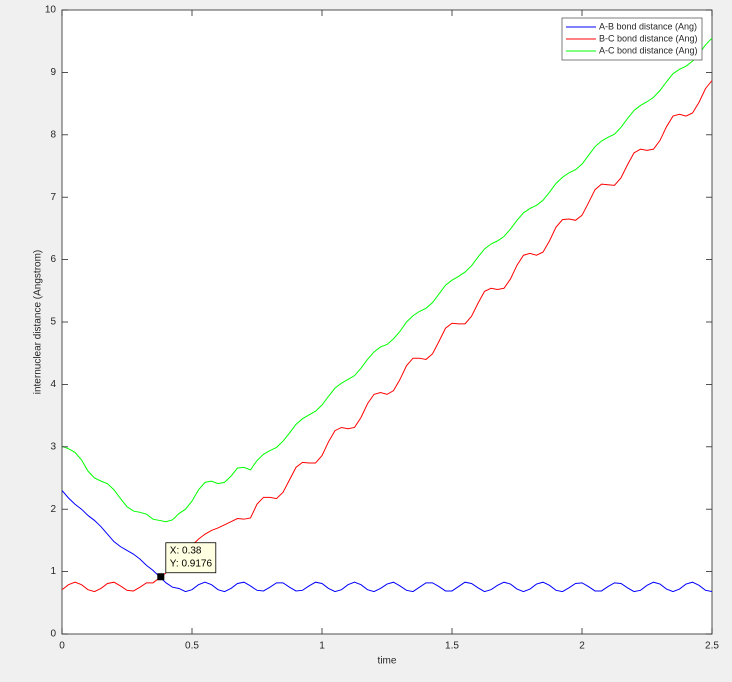 The width and height of the screenshot is (732, 682). I want to click on x-tick-label: 1, so click(322, 646).